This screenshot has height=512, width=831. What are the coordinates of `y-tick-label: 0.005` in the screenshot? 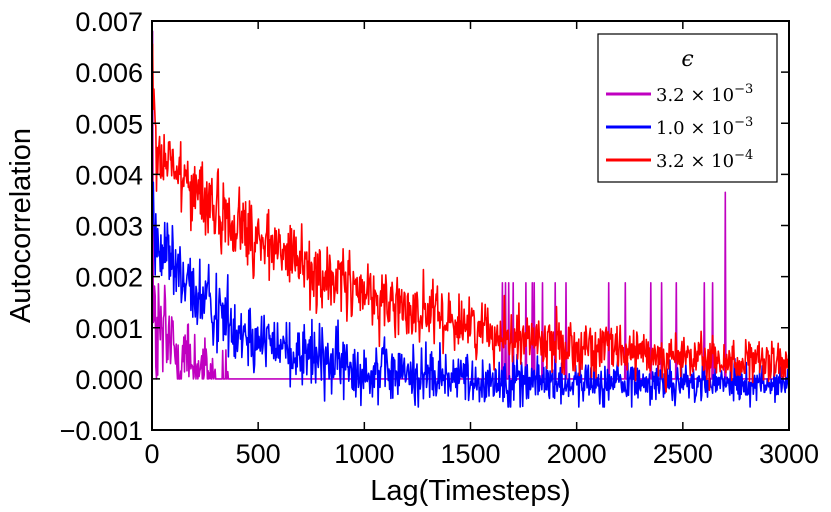 It's located at (109, 124).